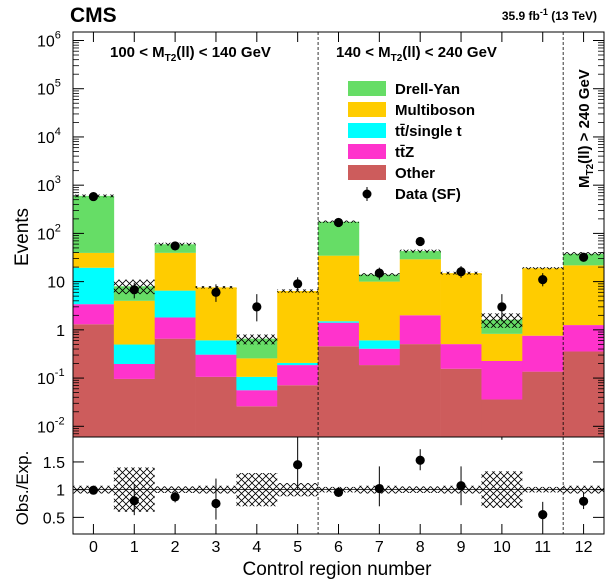 This screenshot has height=587, width=605. Describe the element at coordinates (549, 15) in the screenshot. I see `luminosity-label: 35.9 fb-1 (13 TeV)` at that location.